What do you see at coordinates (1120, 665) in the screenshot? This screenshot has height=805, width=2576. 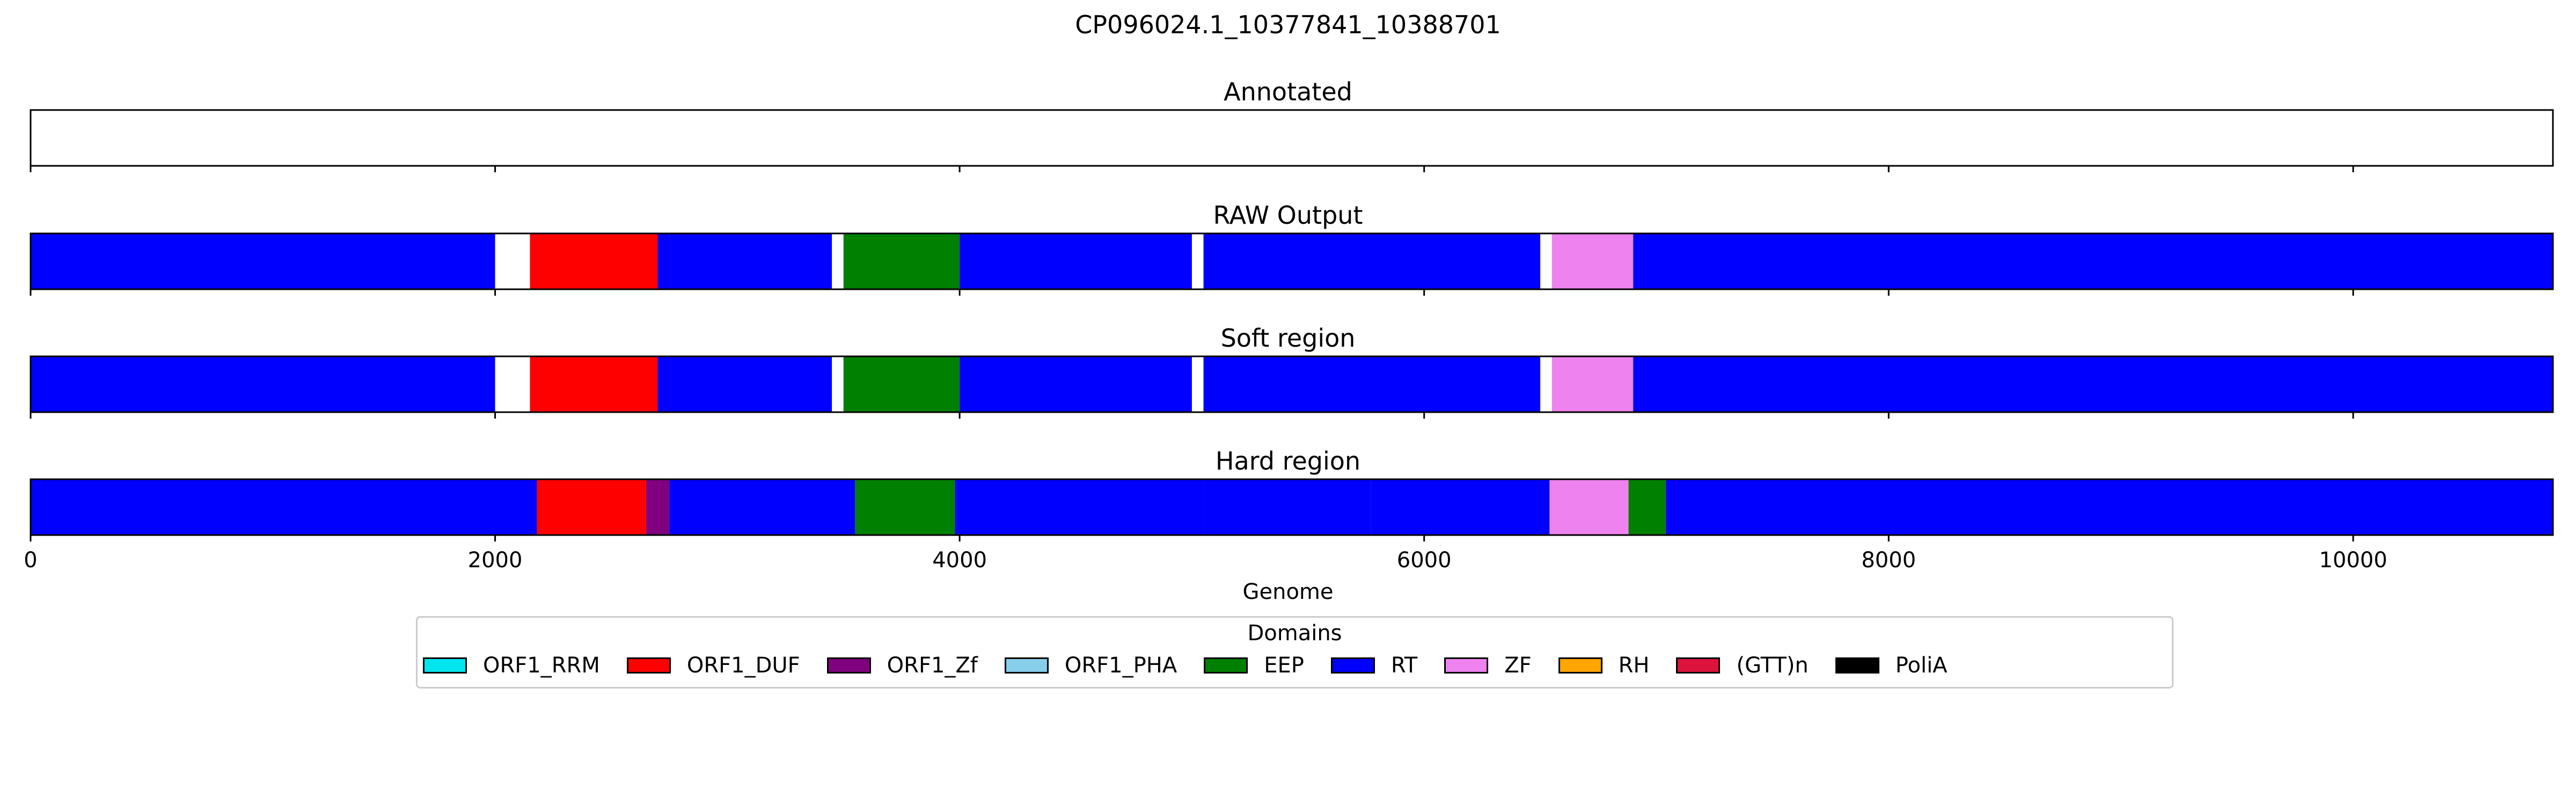 I see `legend-label: ORF1_PHA` at bounding box center [1120, 665].